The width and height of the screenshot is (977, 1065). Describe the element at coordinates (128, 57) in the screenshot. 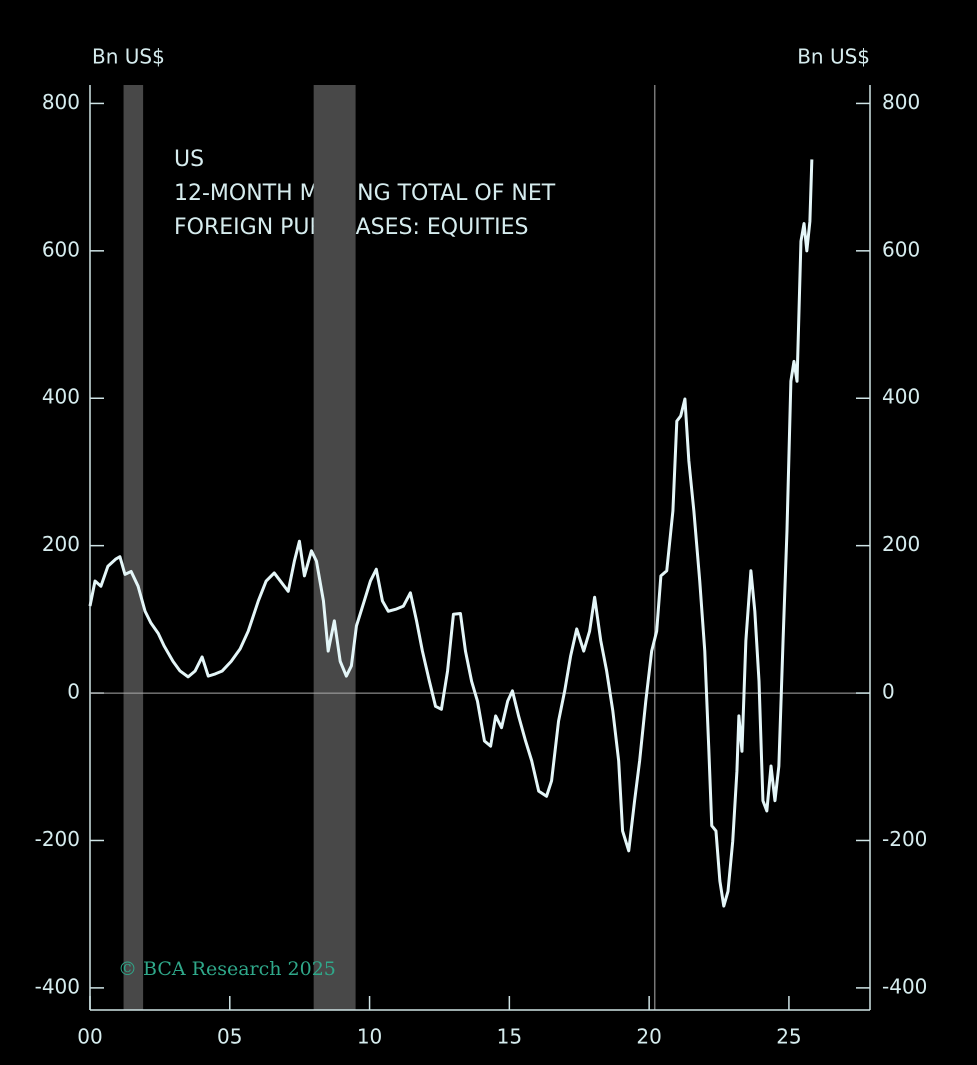

I see `y-axis-label: Bn US$` at that location.